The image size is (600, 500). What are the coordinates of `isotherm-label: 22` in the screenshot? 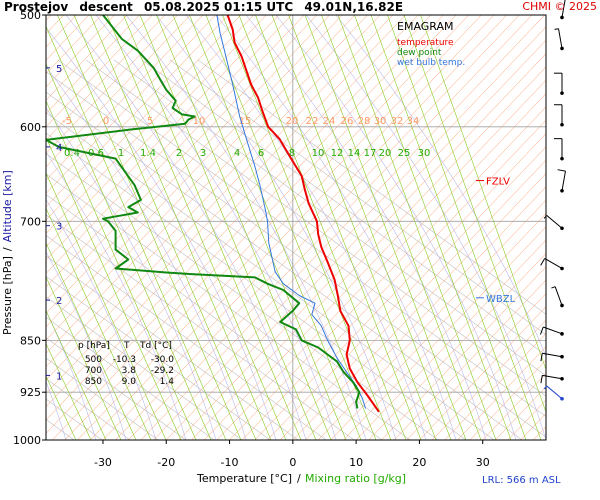 It's located at (312, 121).